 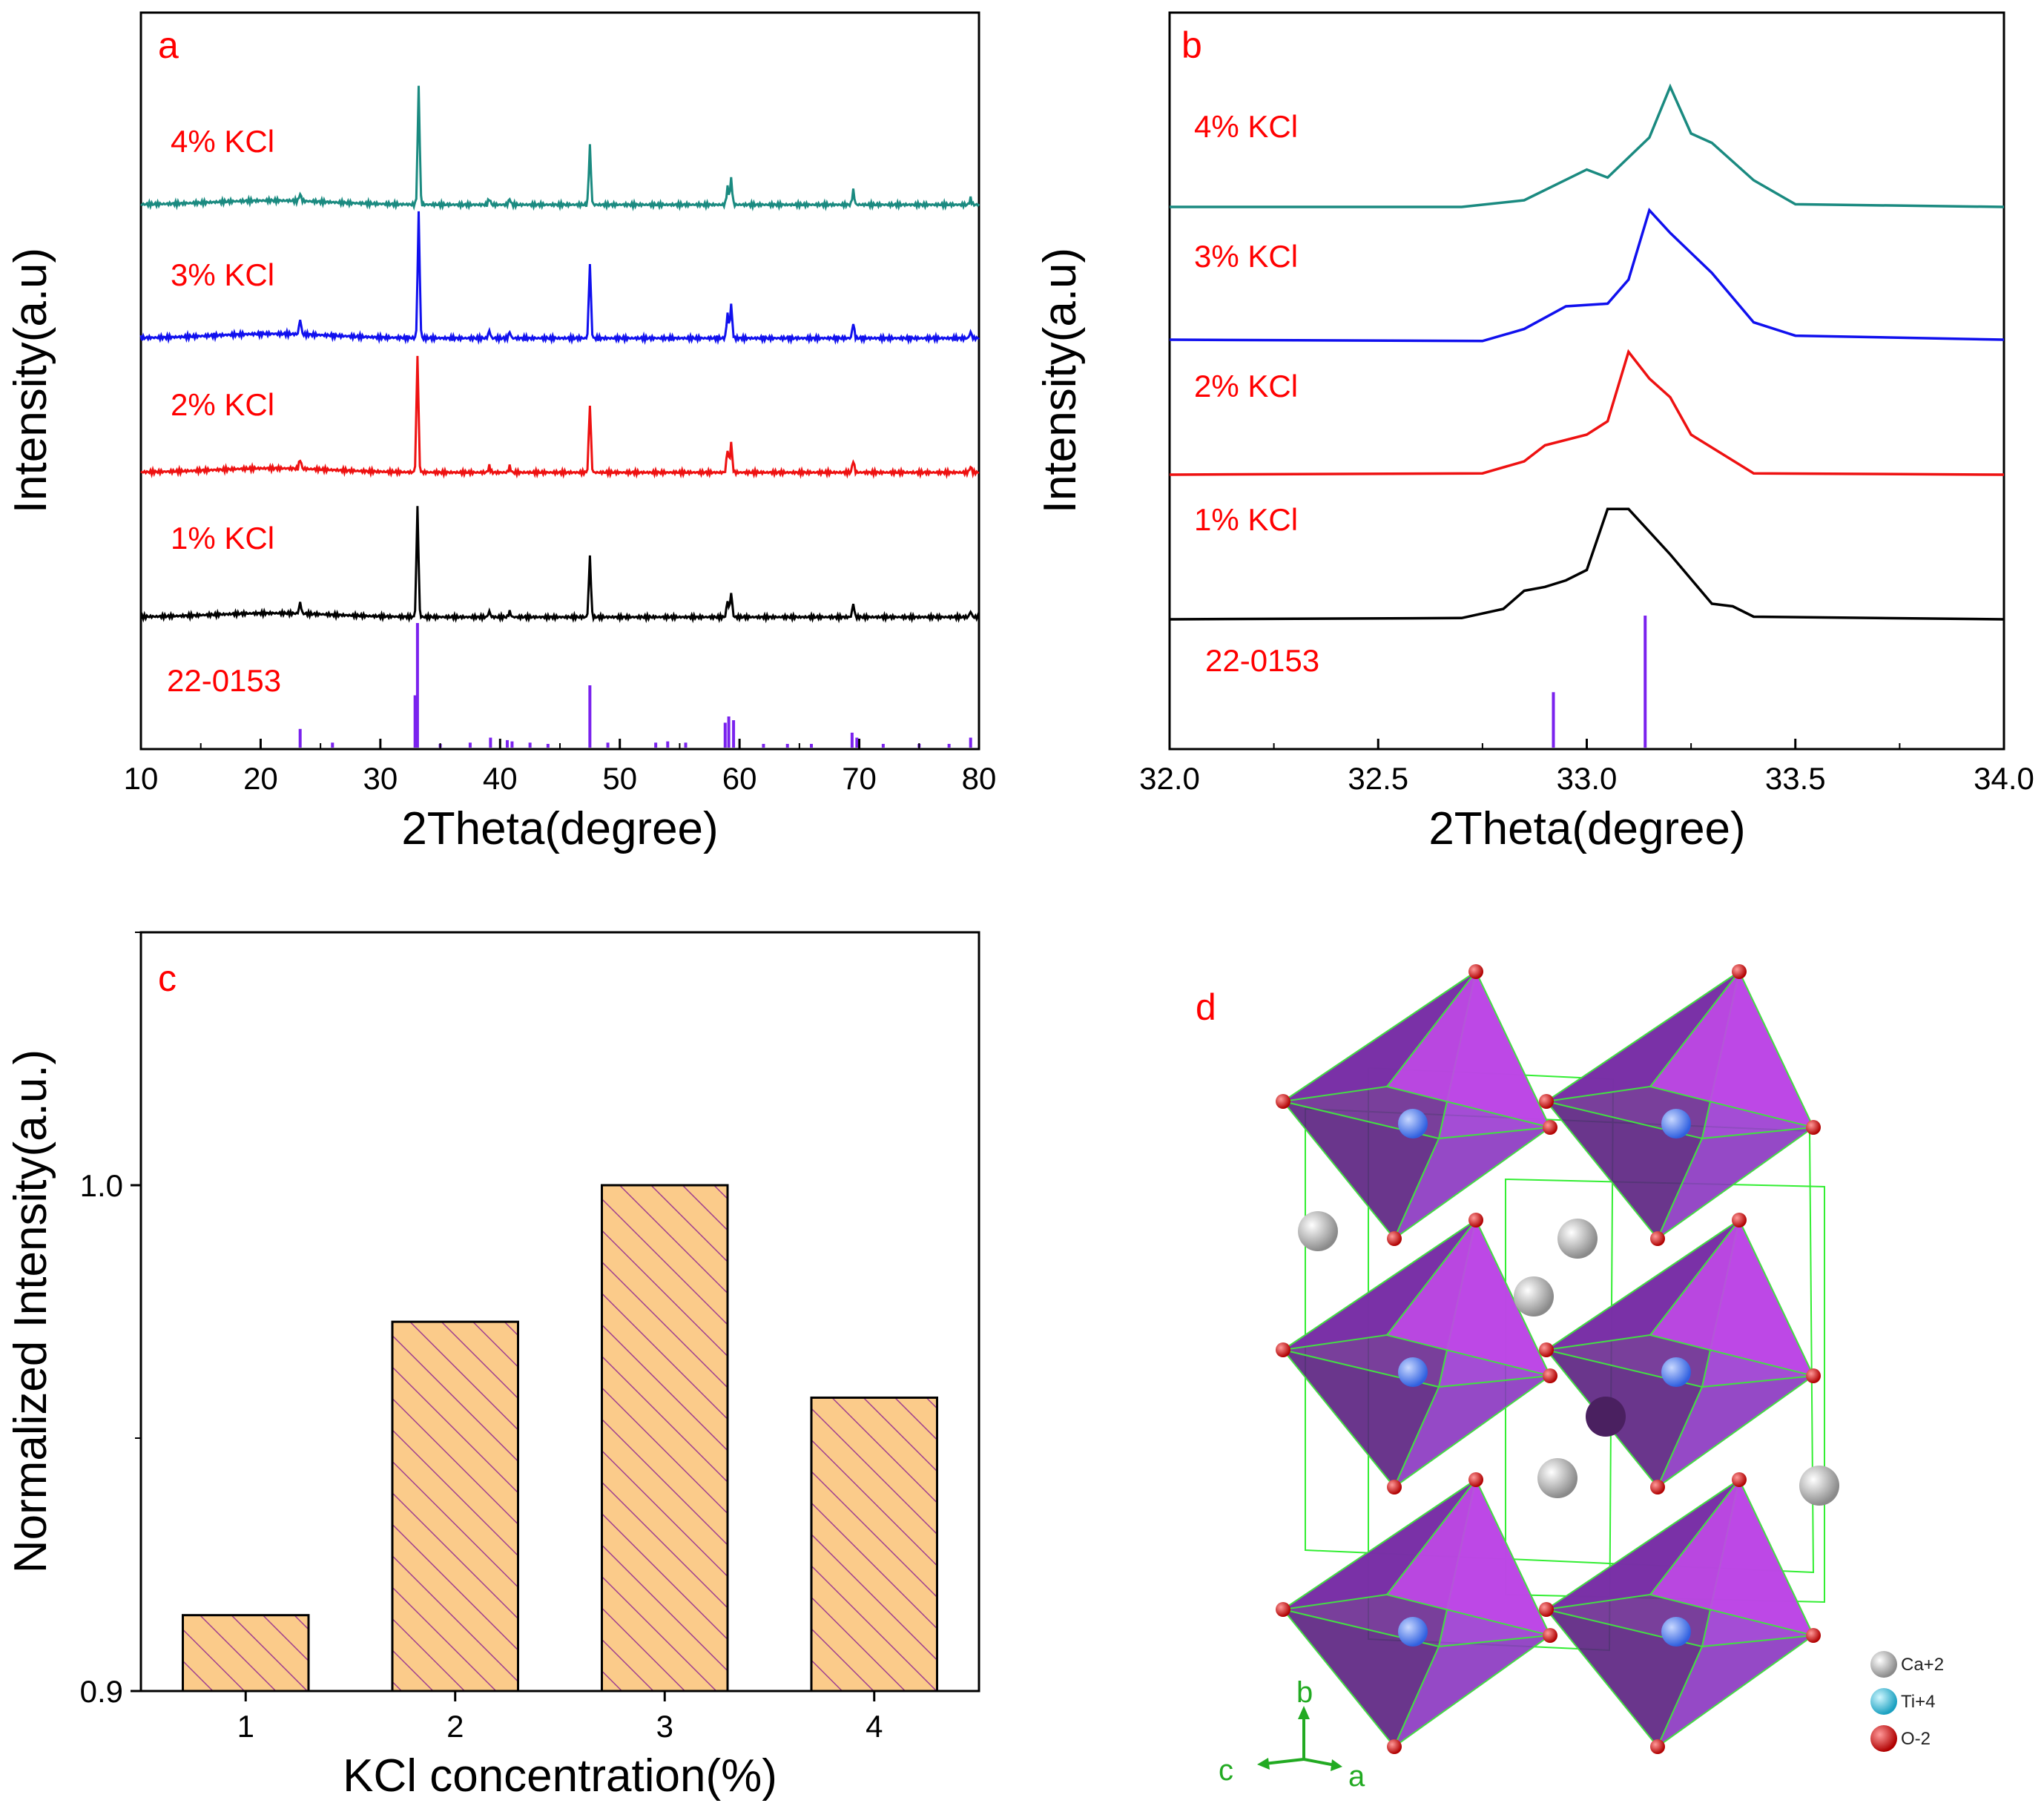 I want to click on panel-a-x-tick-label: 30, so click(x=381, y=779).